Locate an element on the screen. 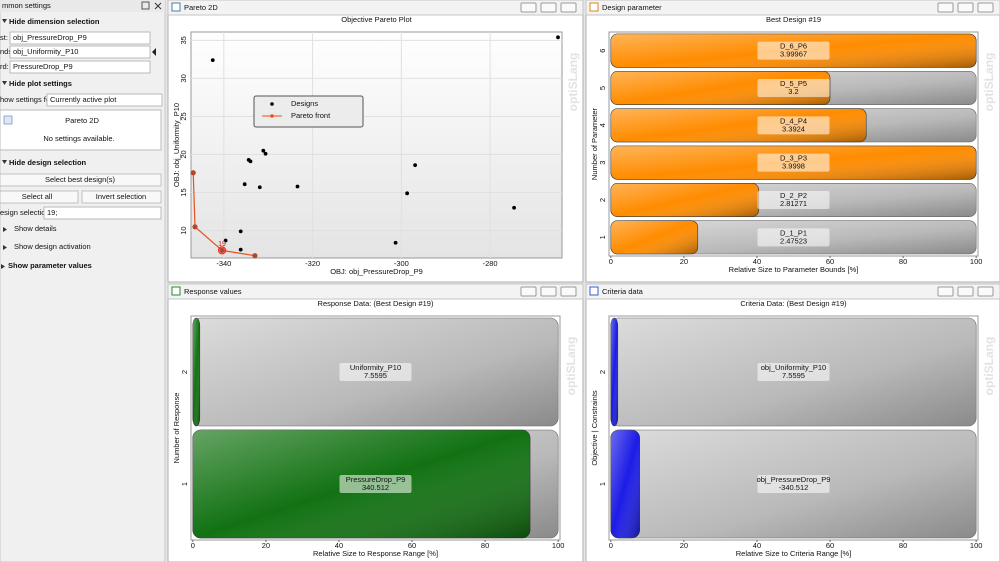 This screenshot has width=1000, height=562. bar-value: 3.9998 is located at coordinates (793, 166).